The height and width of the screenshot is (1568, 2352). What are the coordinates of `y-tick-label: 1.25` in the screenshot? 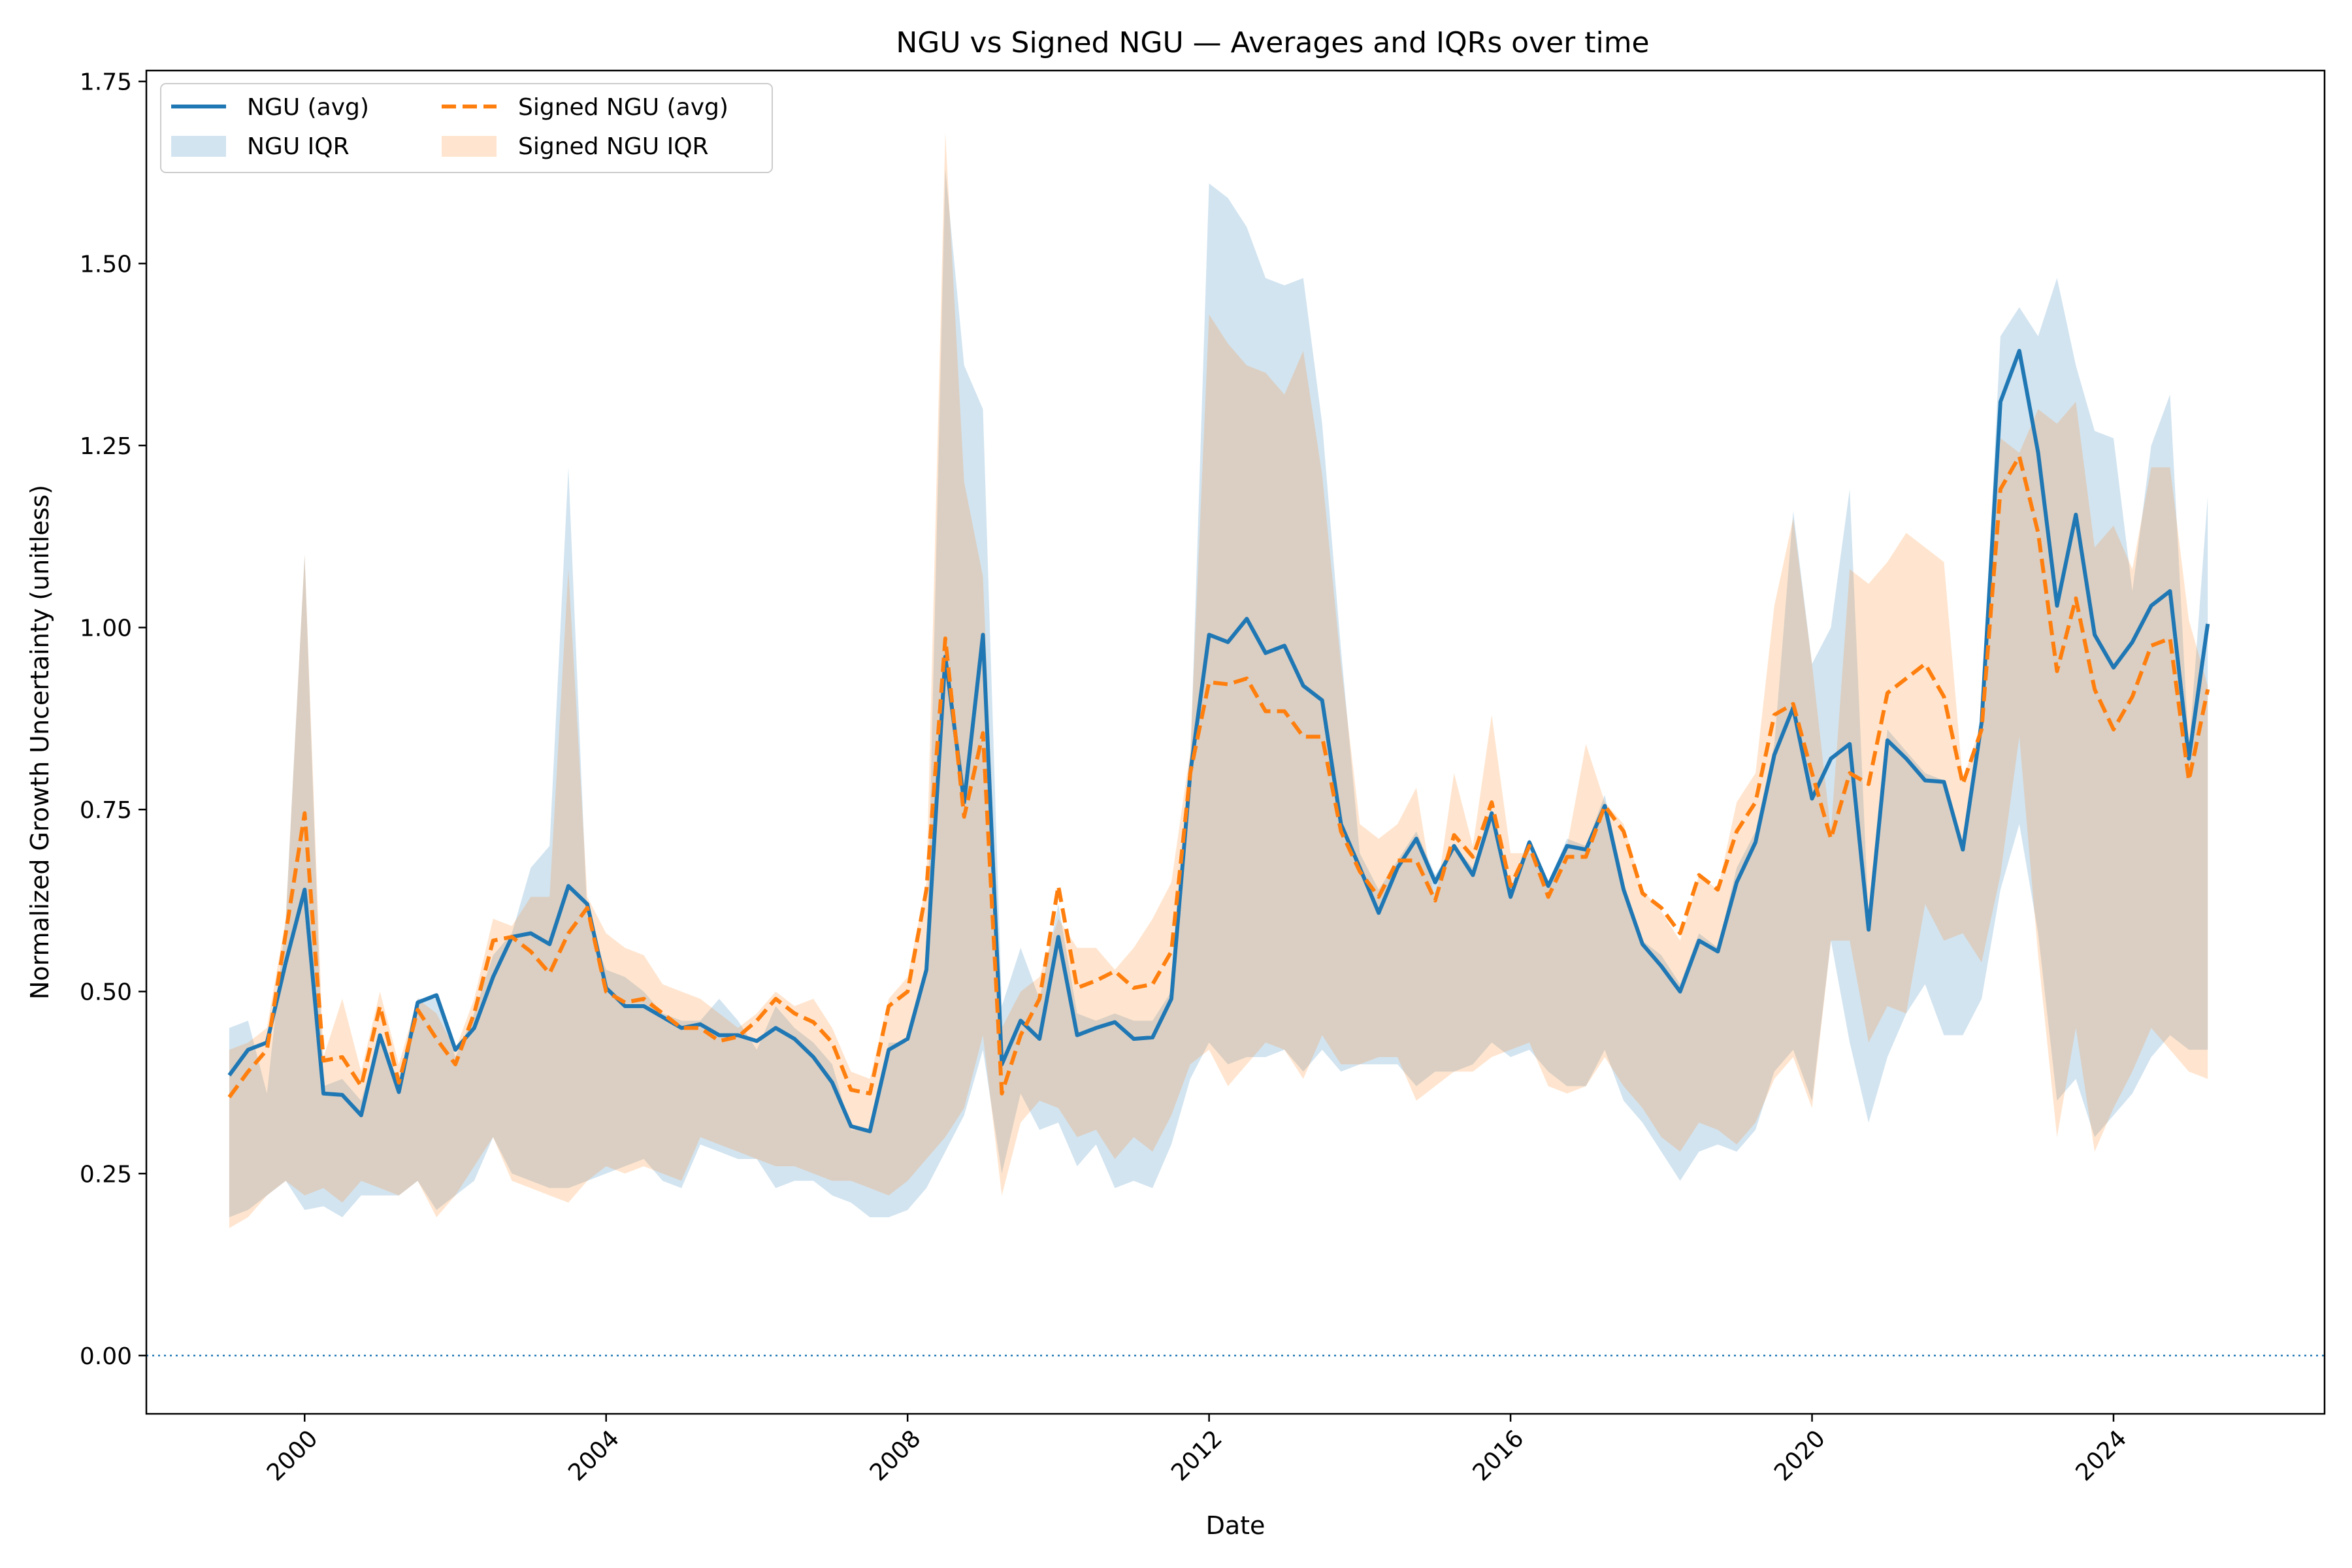 It's located at (106, 446).